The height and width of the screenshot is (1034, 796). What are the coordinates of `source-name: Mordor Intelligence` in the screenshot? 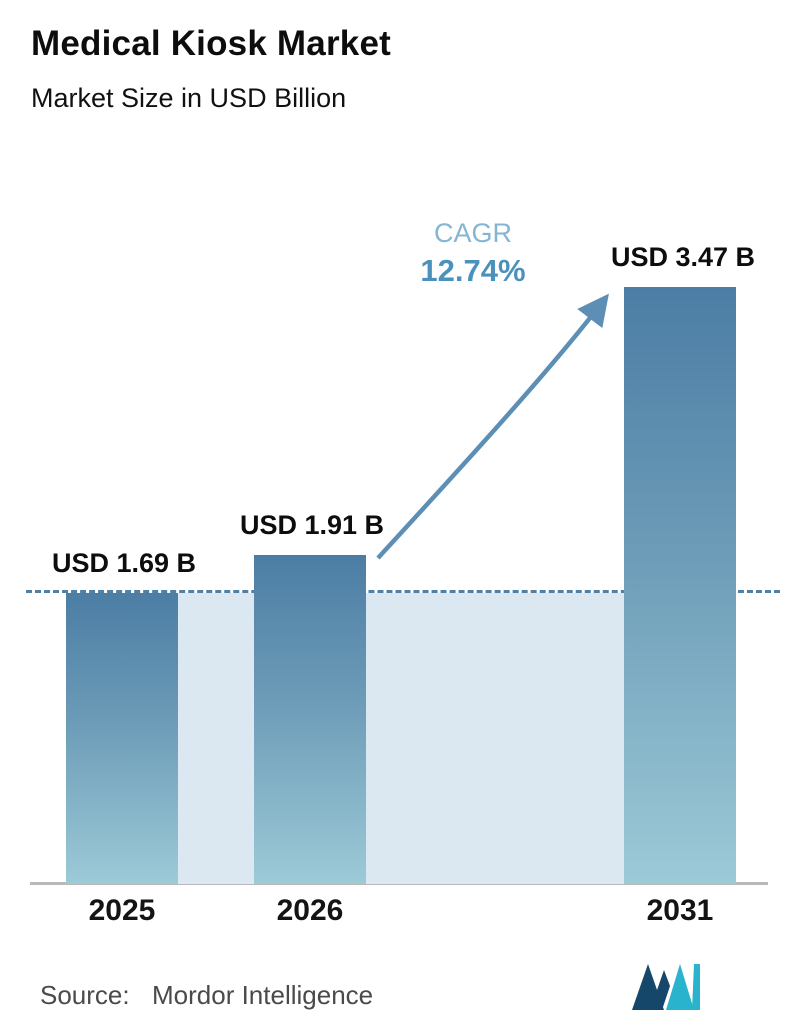 It's located at (263, 995).